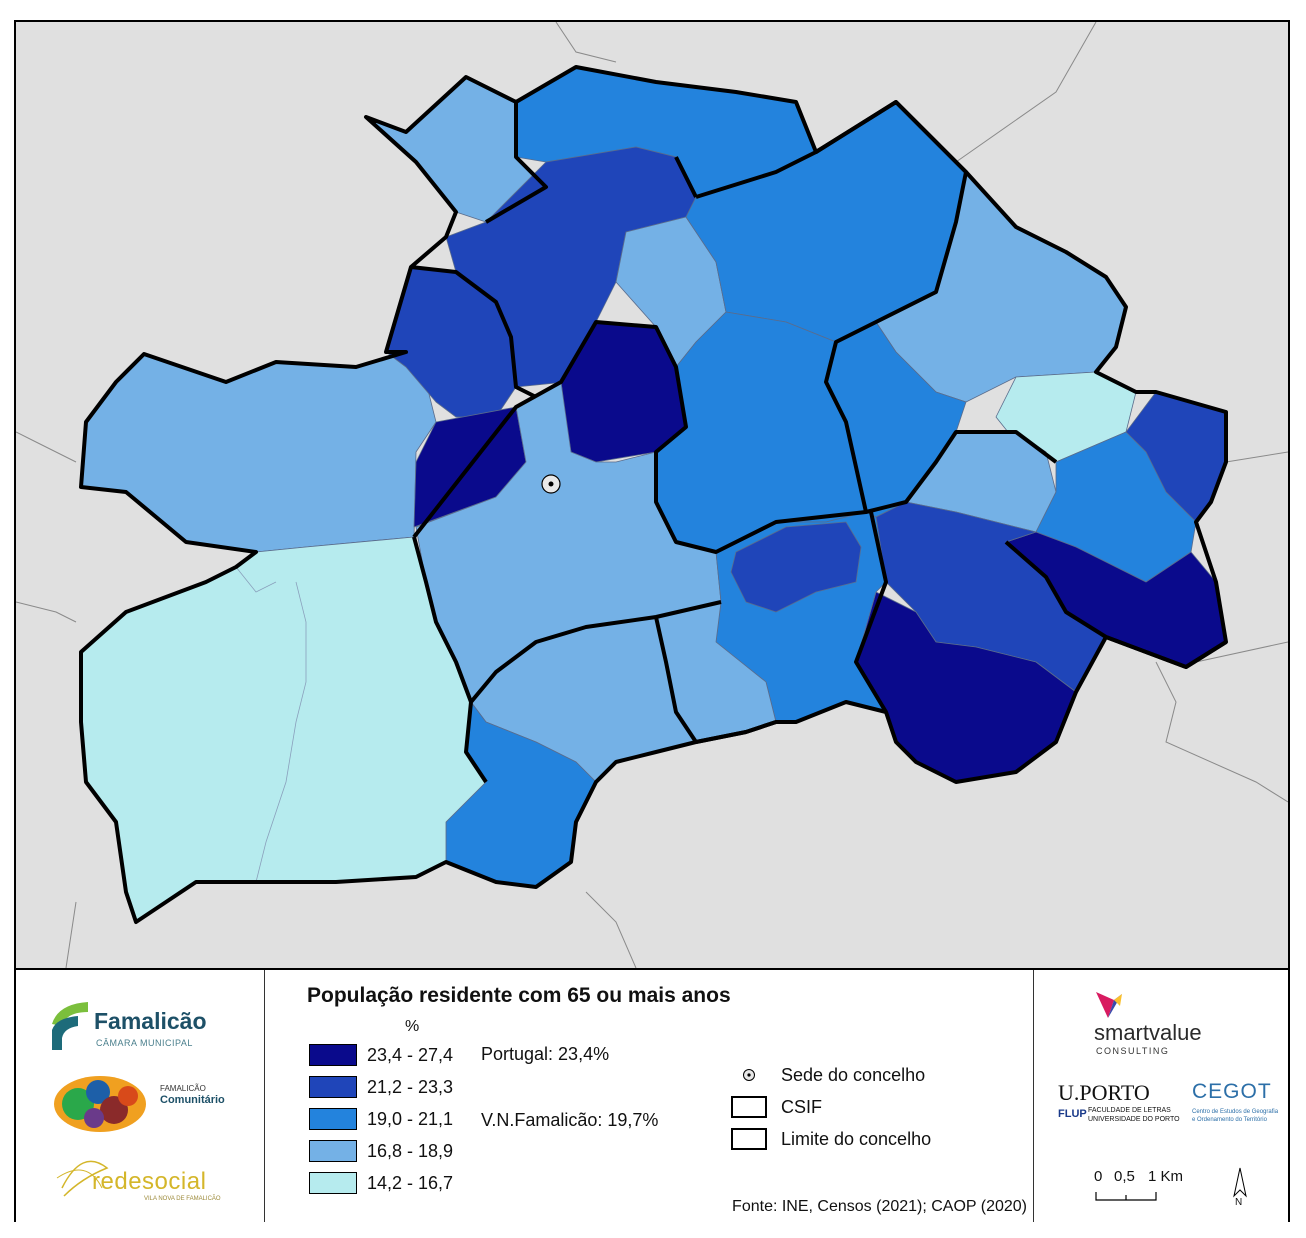 This screenshot has width=1306, height=1238. Describe the element at coordinates (479, 1153) in the screenshot. I see `legend-class-4: 16,8 - 18,9` at that location.